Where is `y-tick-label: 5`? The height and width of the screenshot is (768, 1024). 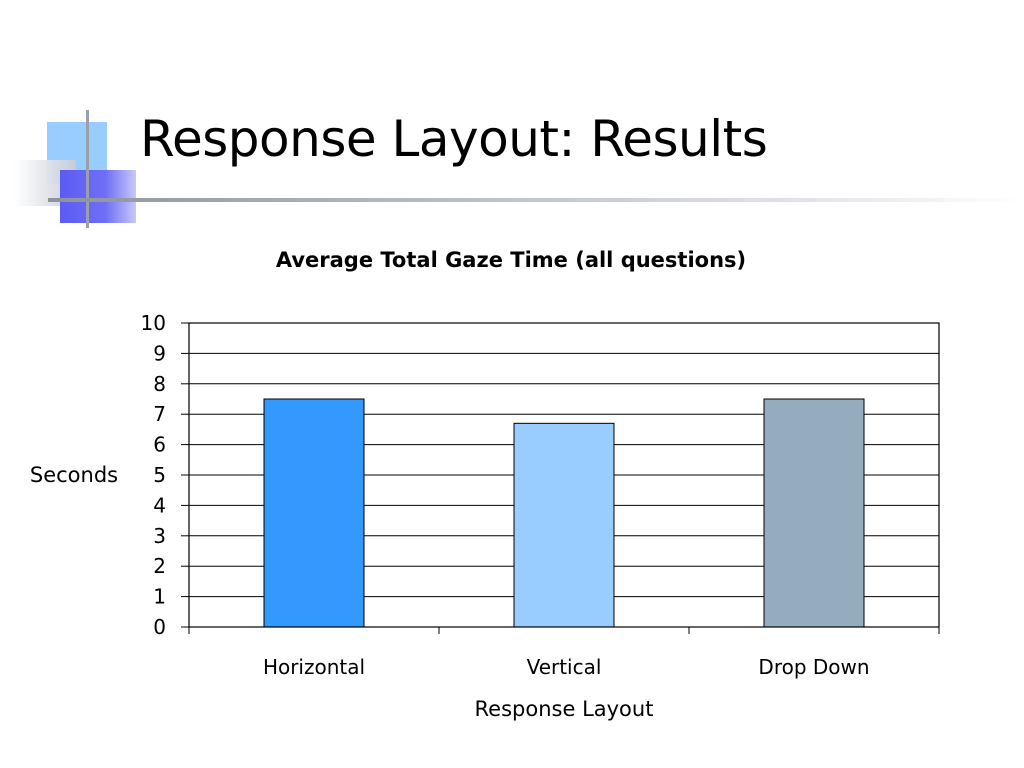 y-tick-label: 5 is located at coordinates (159, 475).